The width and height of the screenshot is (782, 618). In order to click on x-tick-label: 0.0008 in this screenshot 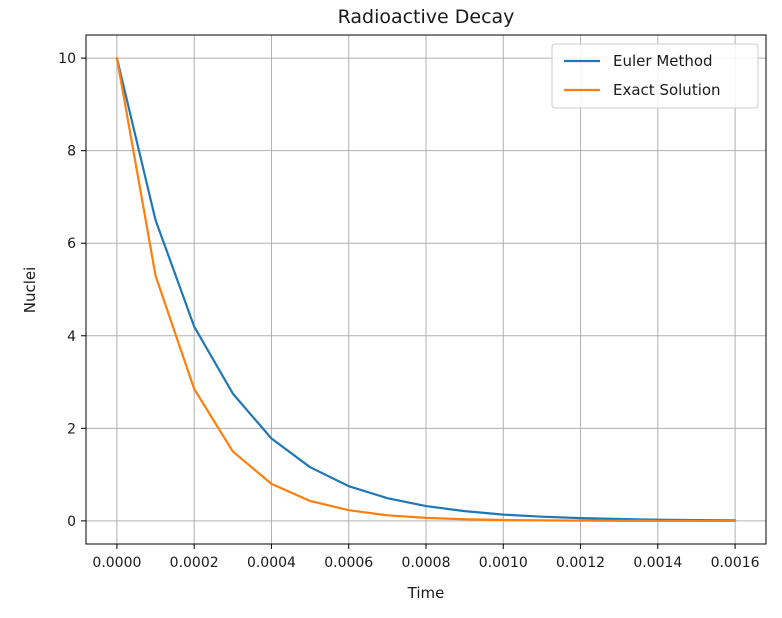, I will do `click(426, 563)`.